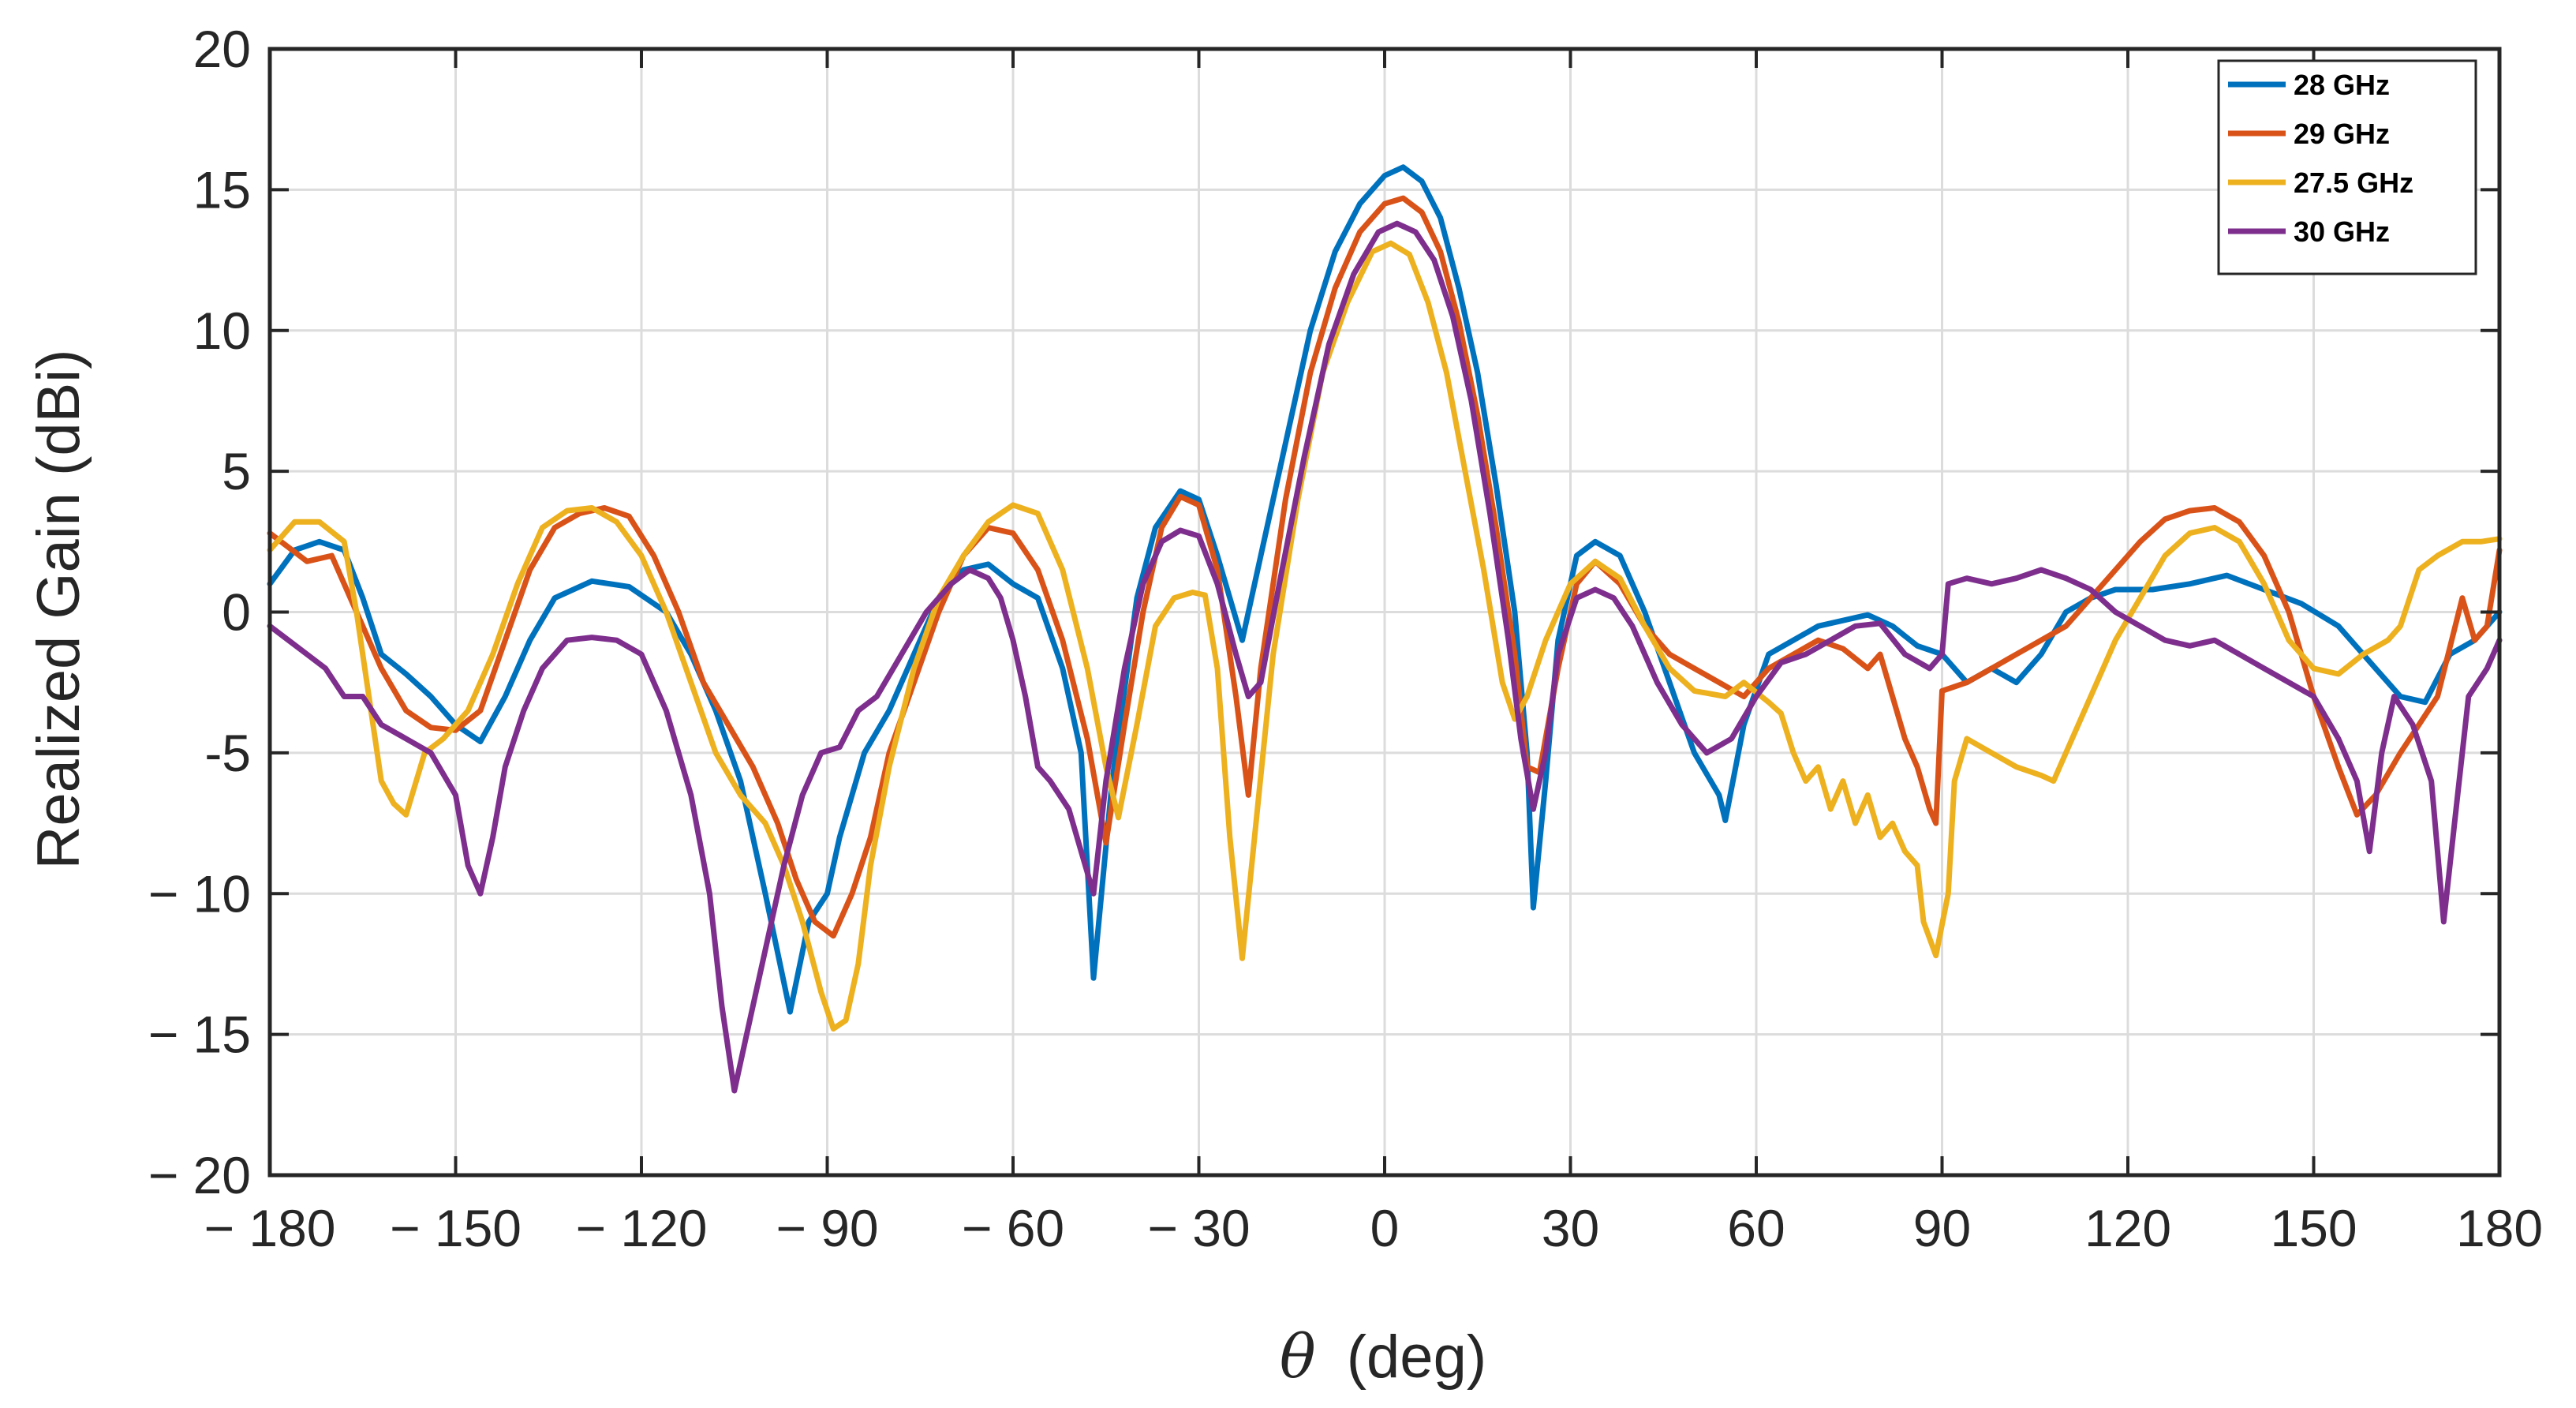  Describe the element at coordinates (642, 1228) in the screenshot. I see `x-tick-label: − 120` at that location.